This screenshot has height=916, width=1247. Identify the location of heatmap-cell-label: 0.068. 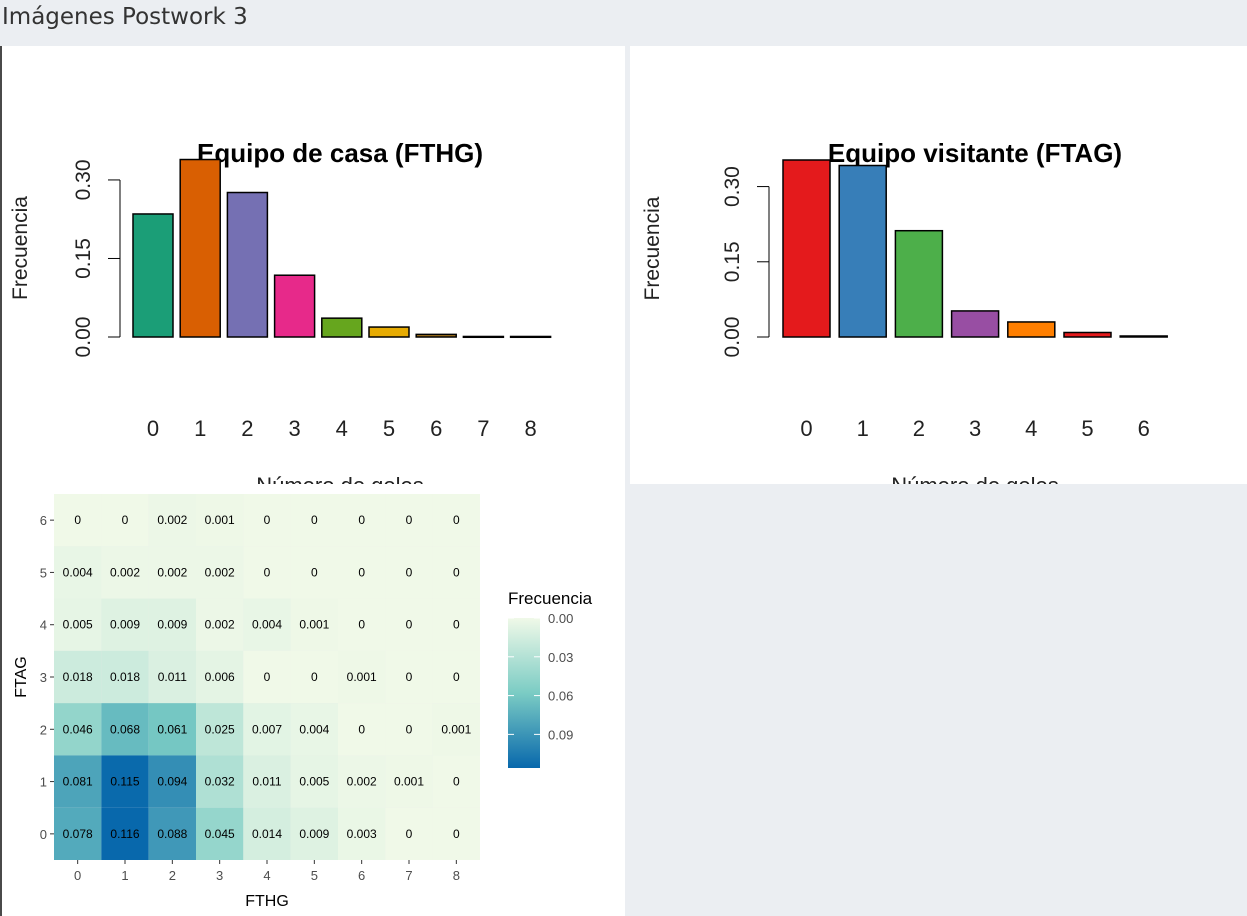
(125, 729).